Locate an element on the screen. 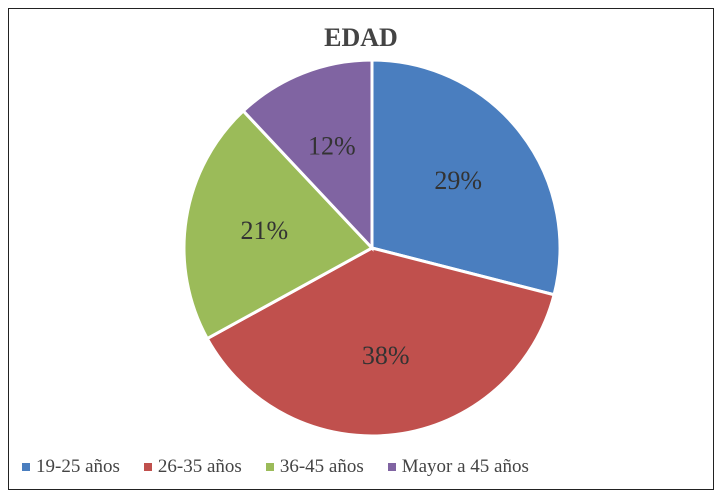 The image size is (726, 500). legend-label-mayor-45: Mayor a 45 años is located at coordinates (465, 466).